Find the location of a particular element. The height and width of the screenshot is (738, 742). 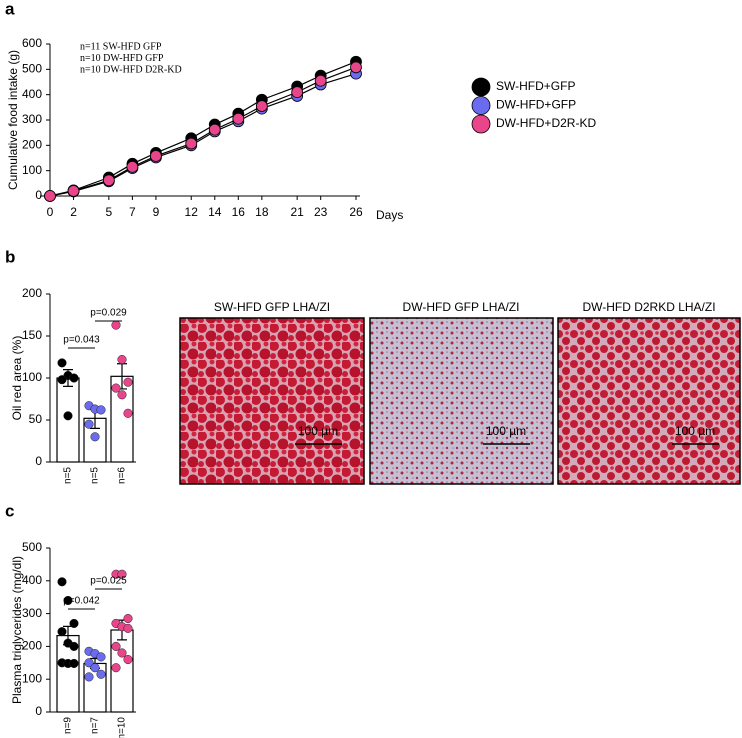

x-tick-label: 5 is located at coordinates (109, 212).